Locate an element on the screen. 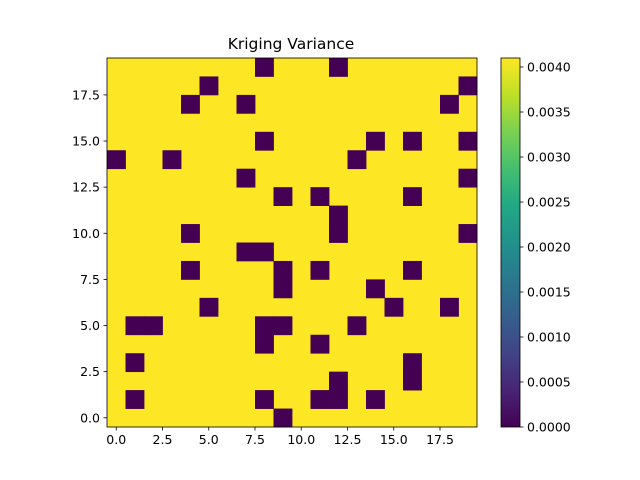 The width and height of the screenshot is (640, 480). colorbar-tick-label: 0.0030 is located at coordinates (549, 157).